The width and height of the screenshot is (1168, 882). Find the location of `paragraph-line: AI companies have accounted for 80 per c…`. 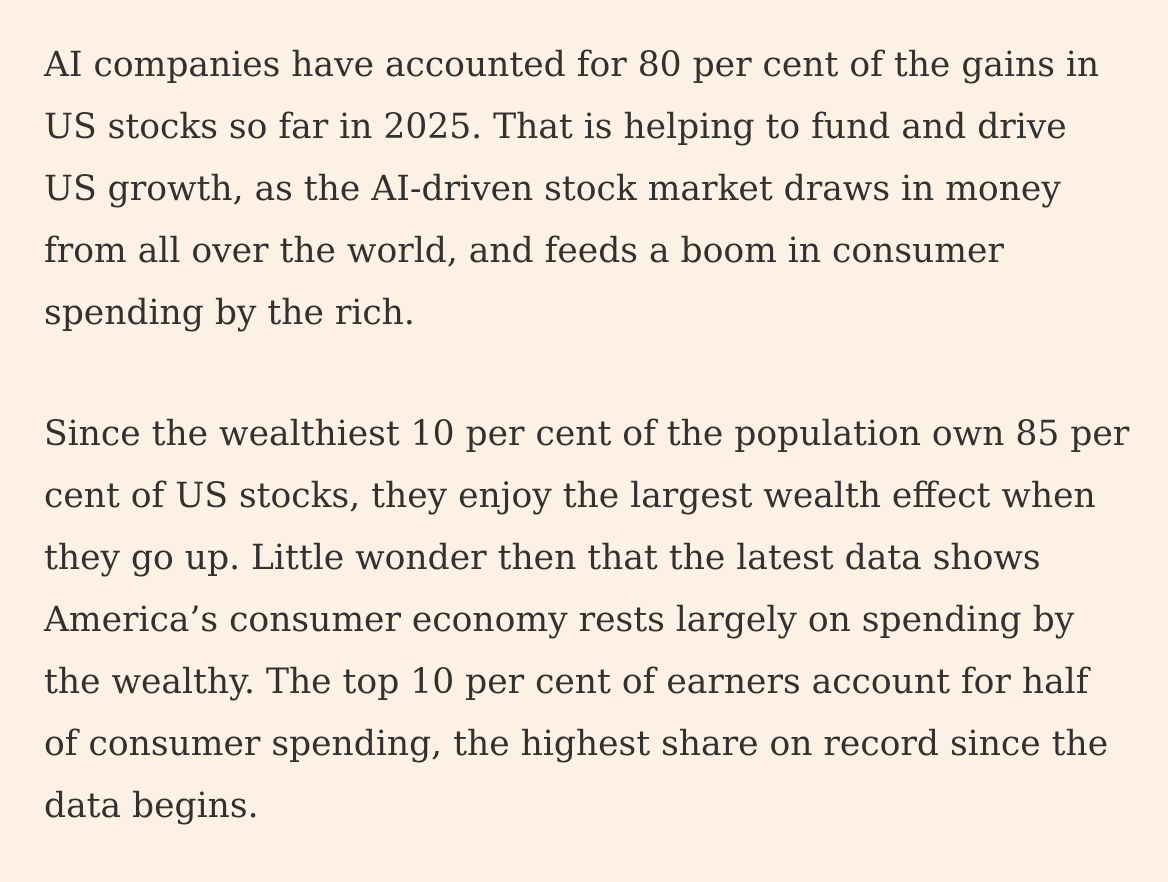

paragraph-line: AI companies have accounted for 80 per c… is located at coordinates (572, 65).